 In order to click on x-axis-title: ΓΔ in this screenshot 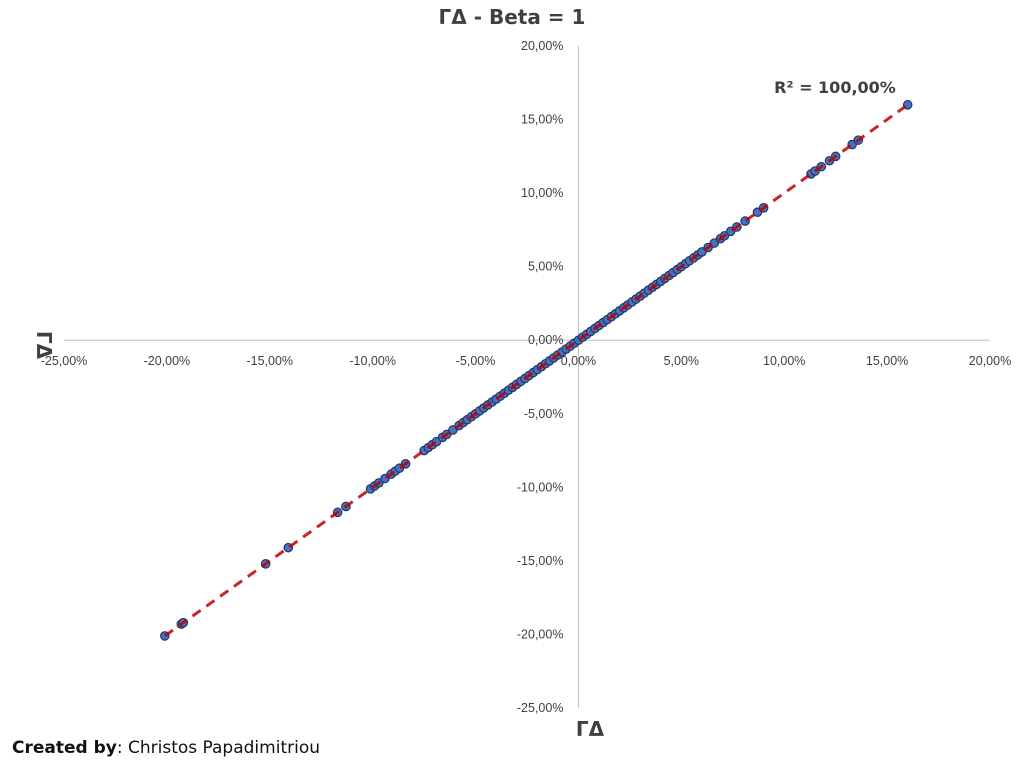, I will do `click(590, 727)`.